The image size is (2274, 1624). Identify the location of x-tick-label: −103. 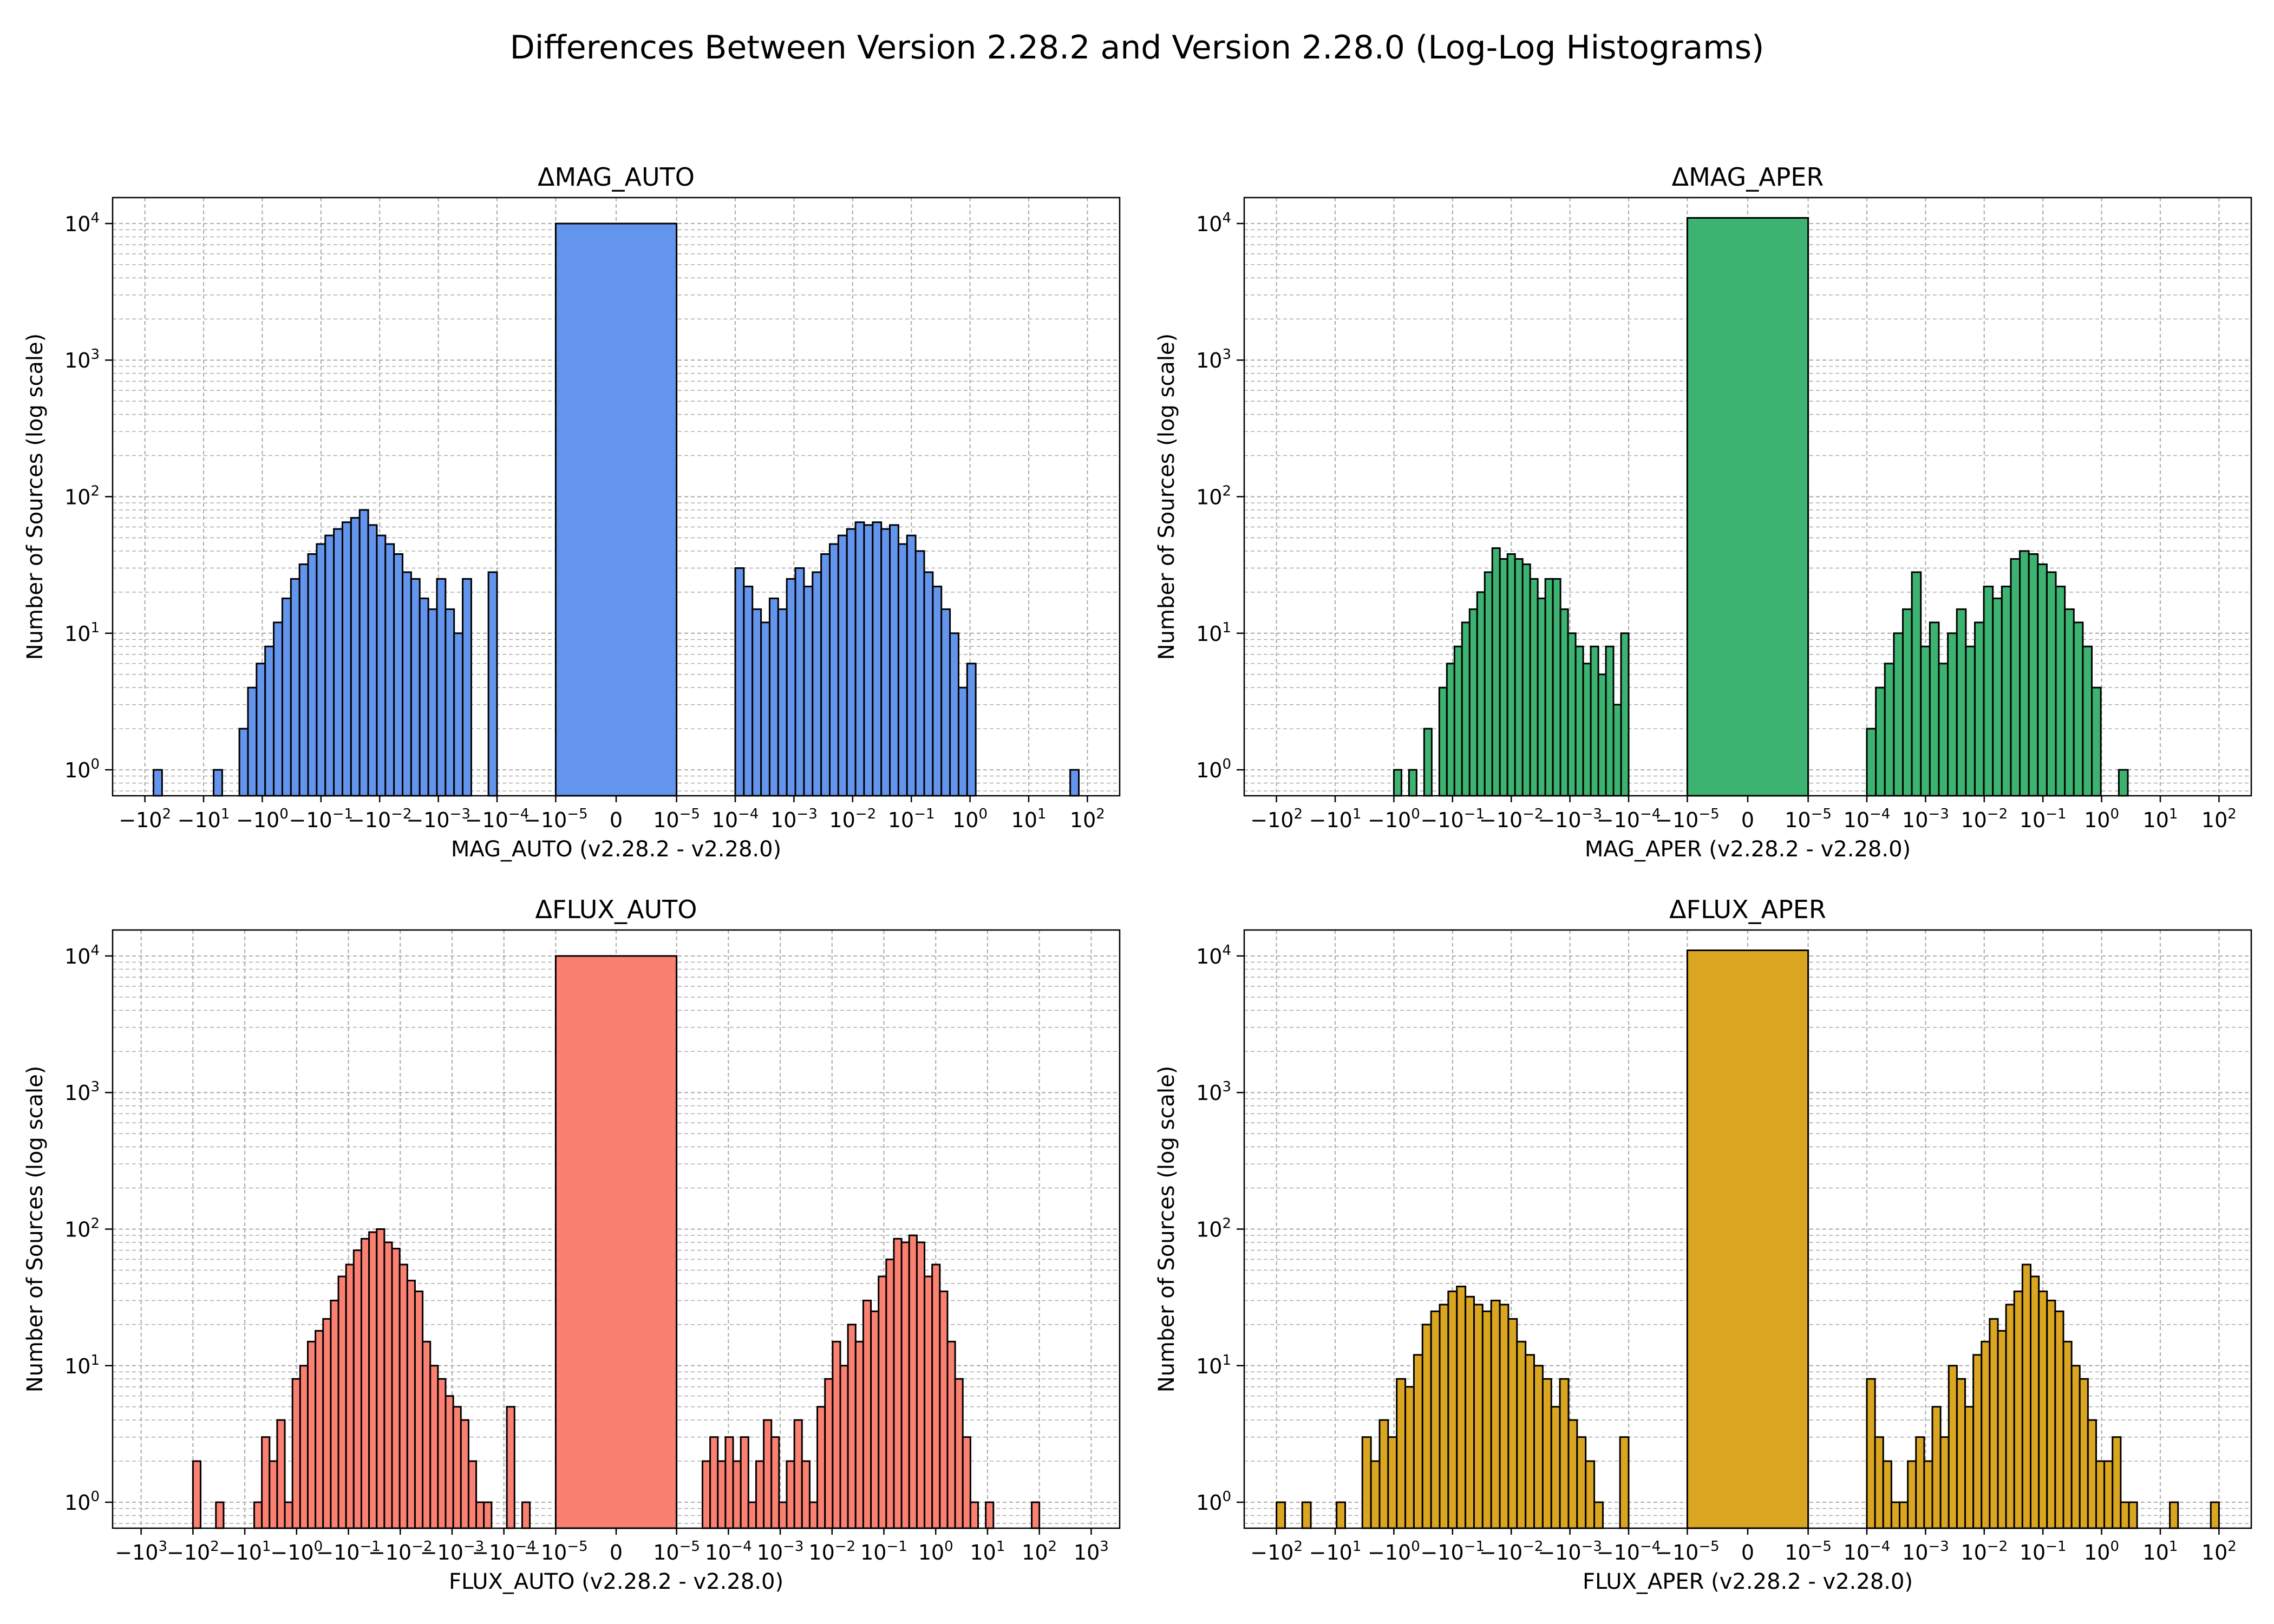
(141, 1551).